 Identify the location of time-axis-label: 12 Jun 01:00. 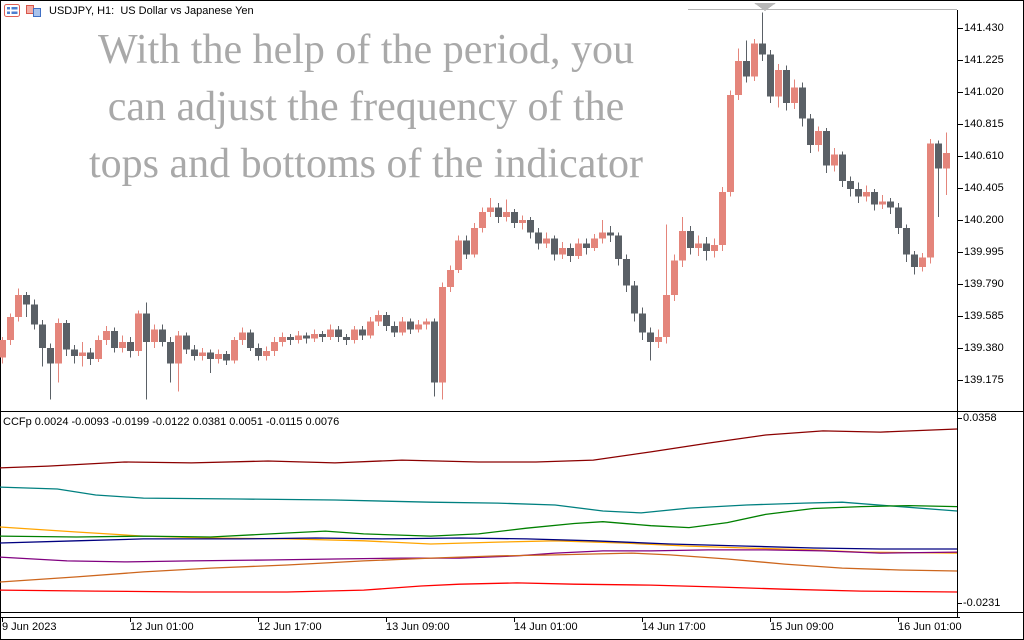
(162, 627).